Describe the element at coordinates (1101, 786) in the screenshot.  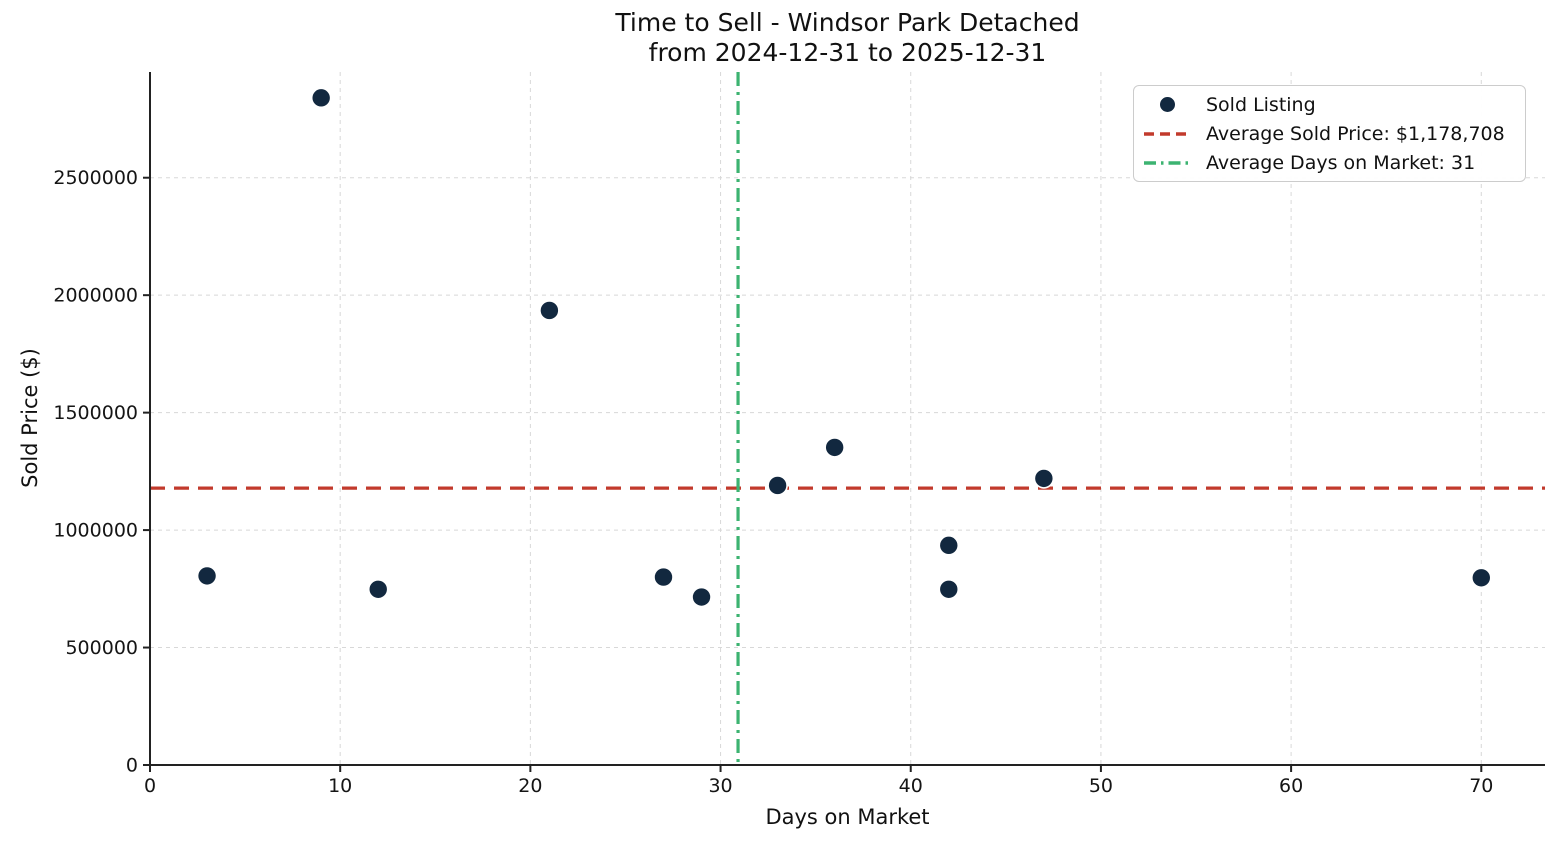
I see `x-tick-label: 50` at that location.